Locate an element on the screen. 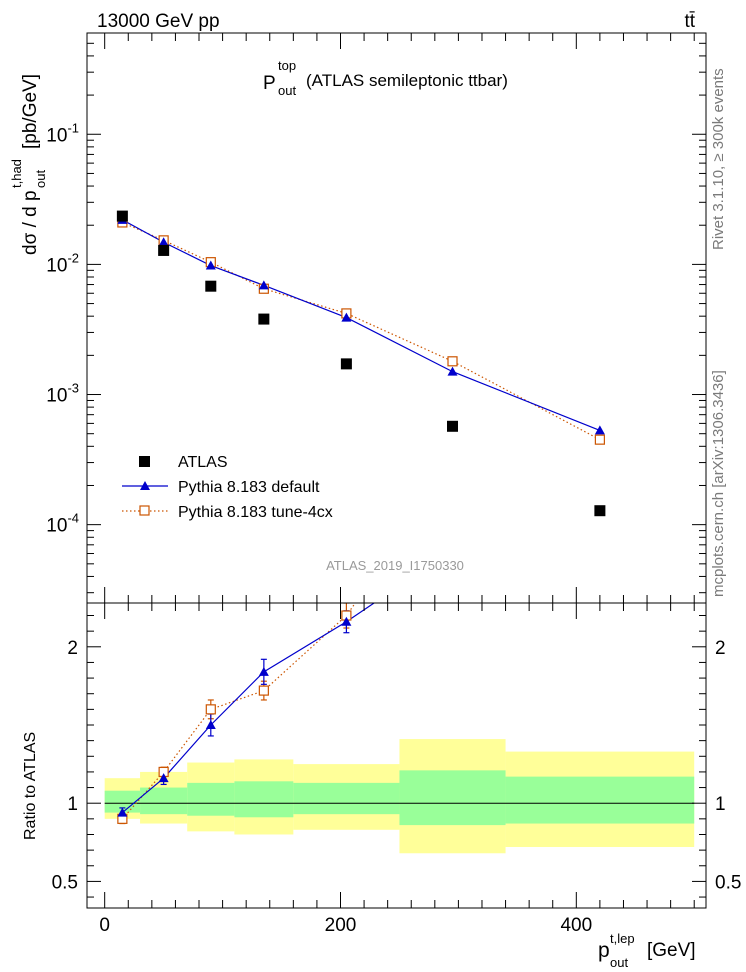  main-y-tick-label: 10⁻¹ is located at coordinates (62, 133).